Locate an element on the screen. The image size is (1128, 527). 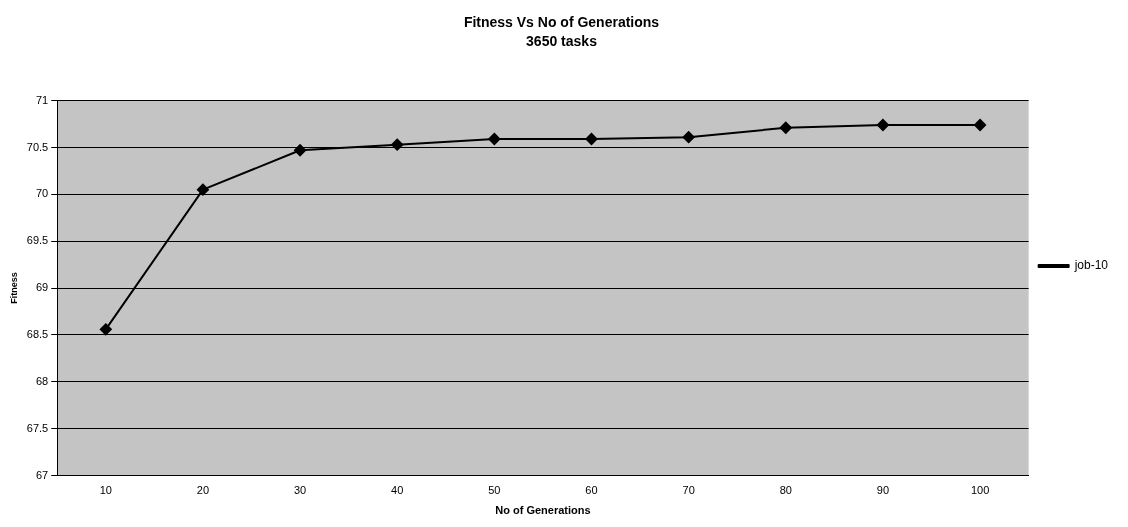
x-tick-label: 100 is located at coordinates (980, 490).